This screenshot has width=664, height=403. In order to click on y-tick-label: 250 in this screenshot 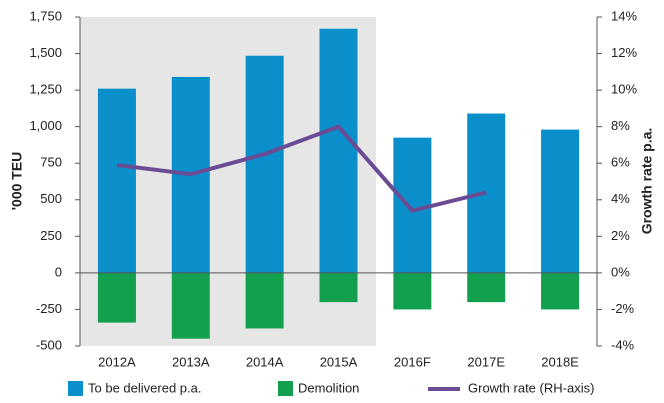, I will do `click(51, 235)`.